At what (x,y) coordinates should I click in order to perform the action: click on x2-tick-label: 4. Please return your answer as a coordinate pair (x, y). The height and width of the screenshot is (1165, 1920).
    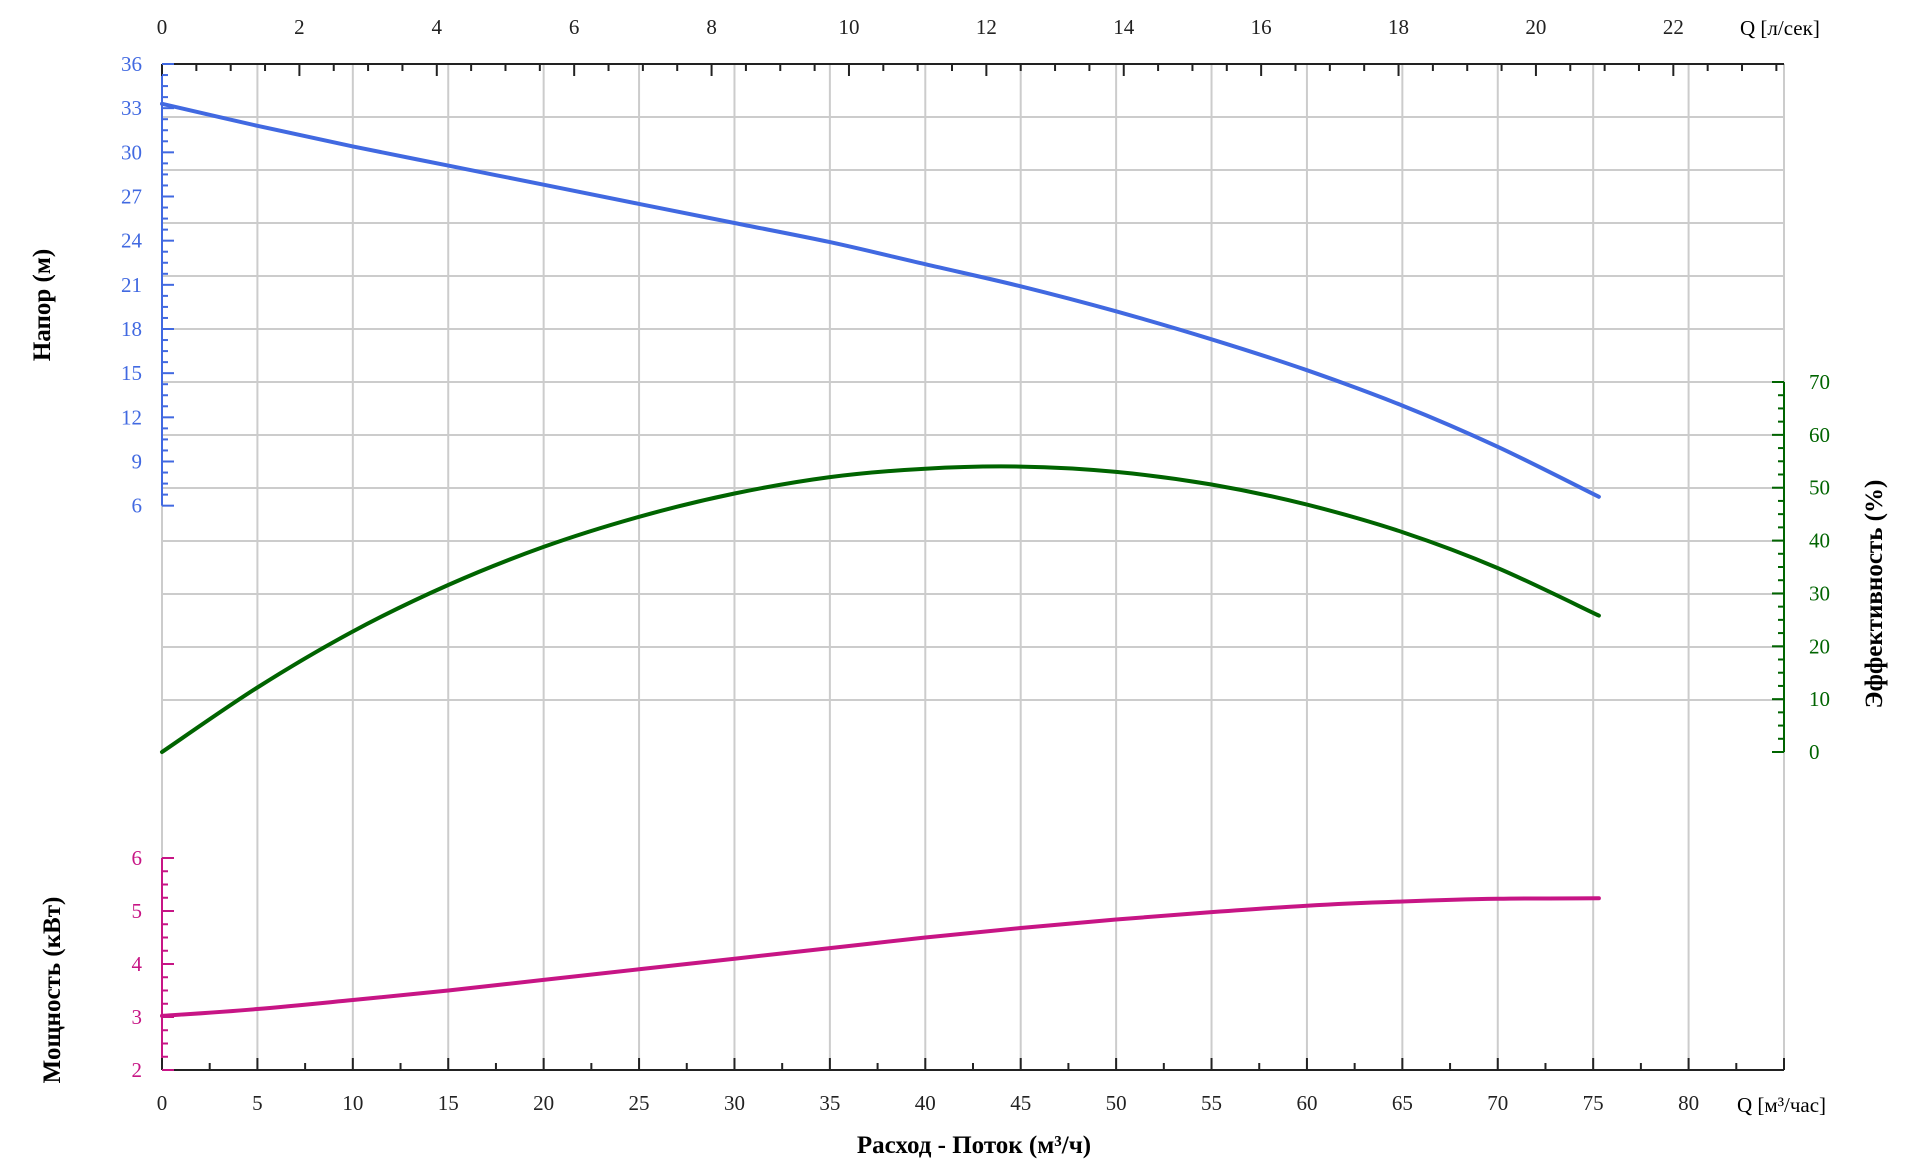
    Looking at the image, I should click on (437, 27).